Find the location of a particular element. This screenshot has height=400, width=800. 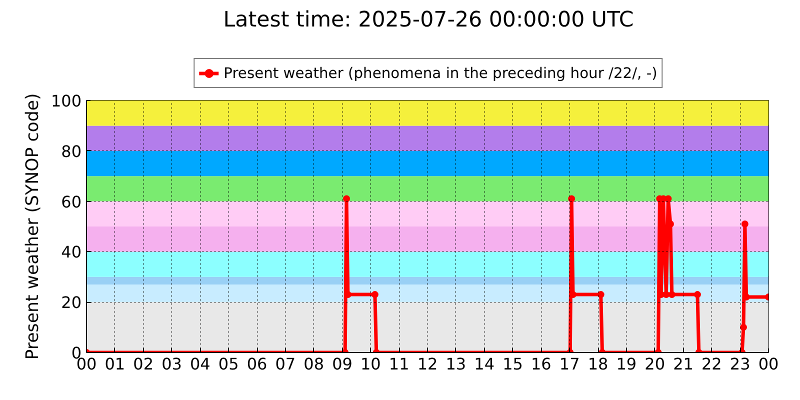

x-tick-label: 09 is located at coordinates (342, 364).